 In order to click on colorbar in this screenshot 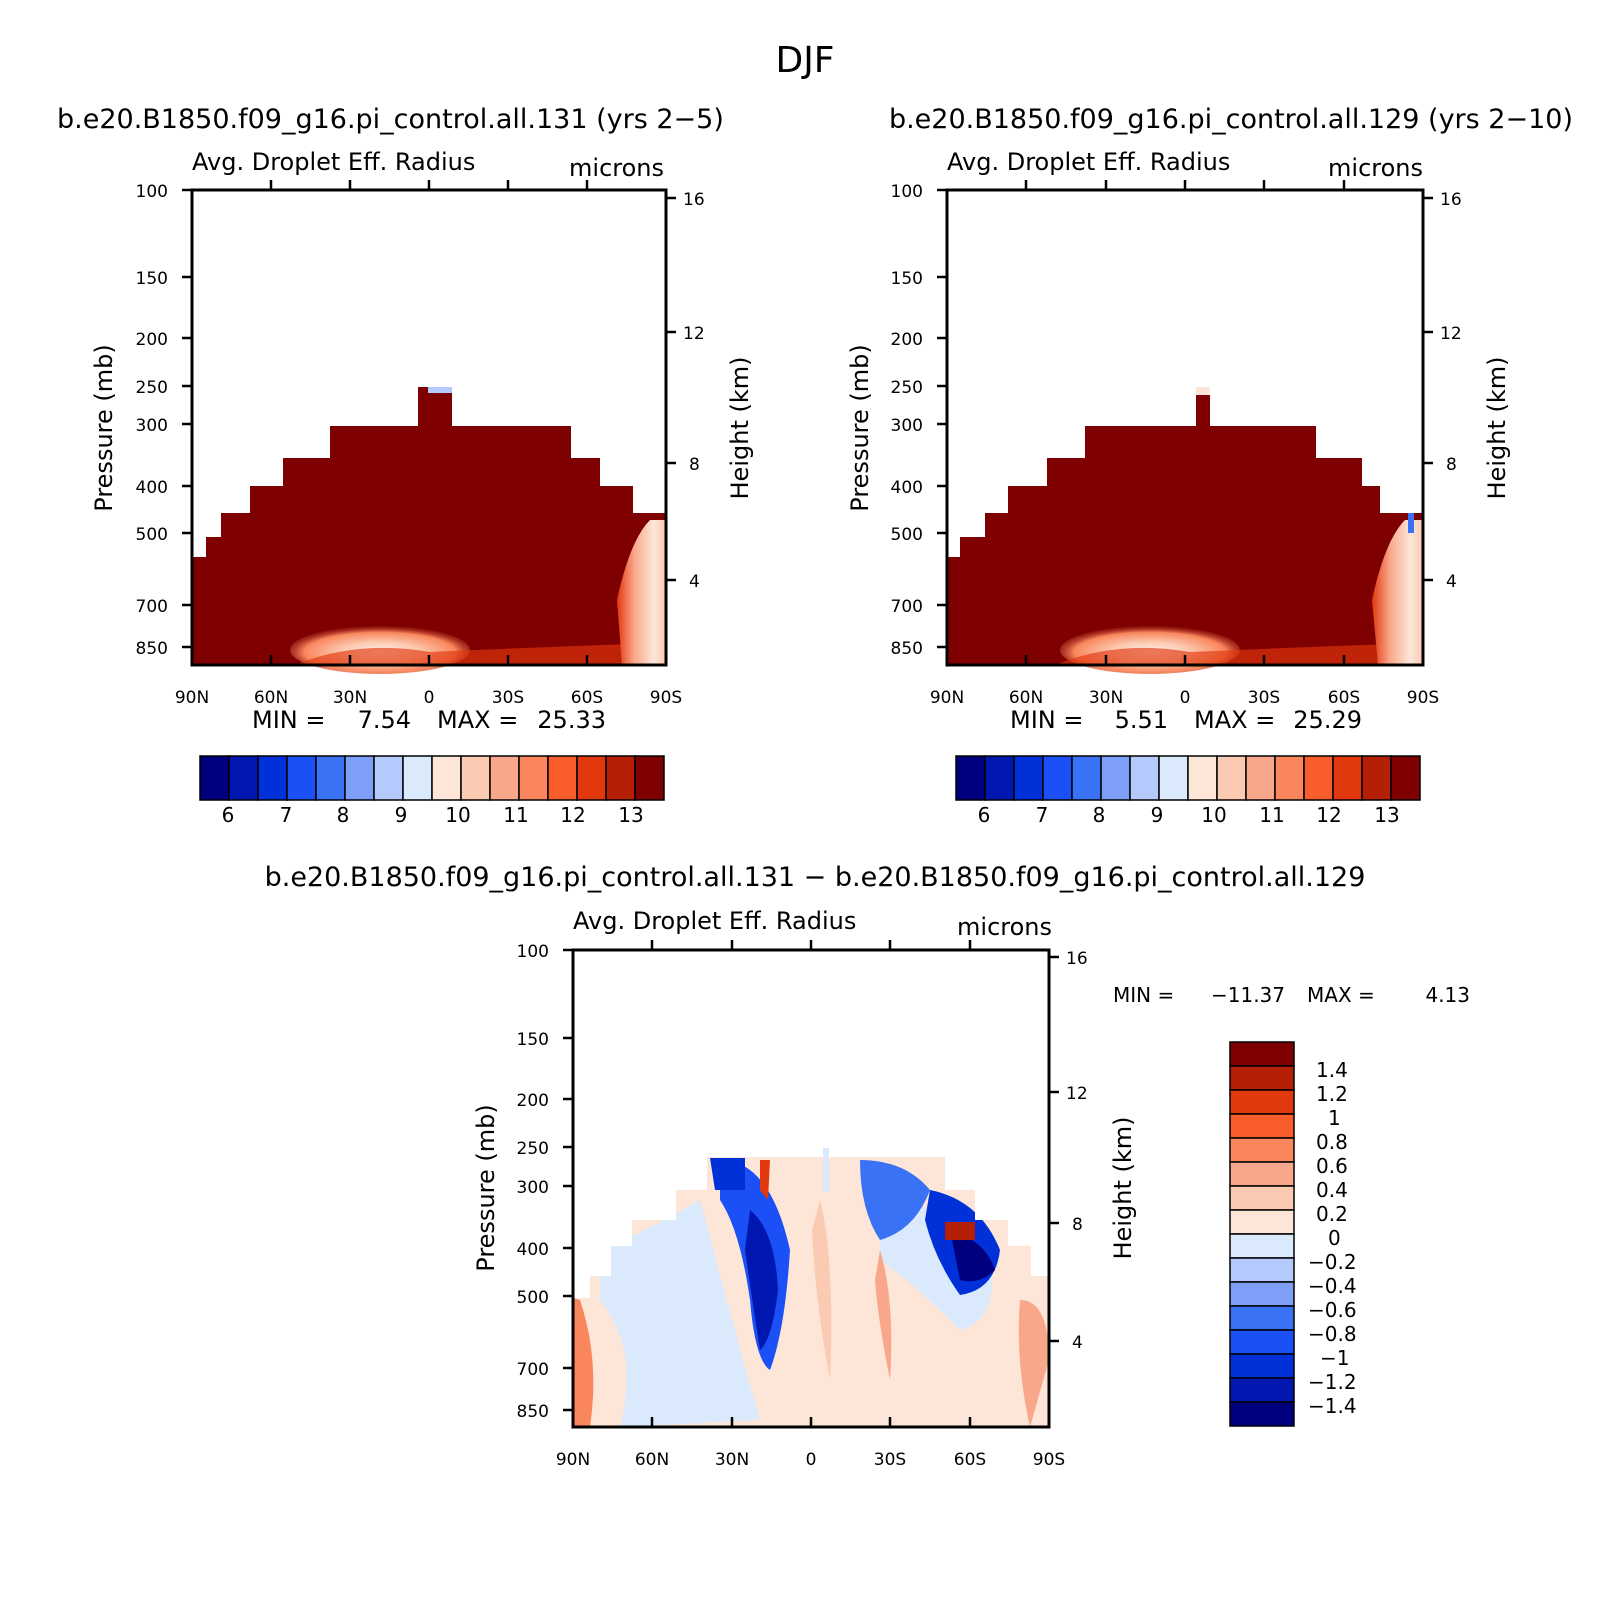, I will do `click(432, 778)`.